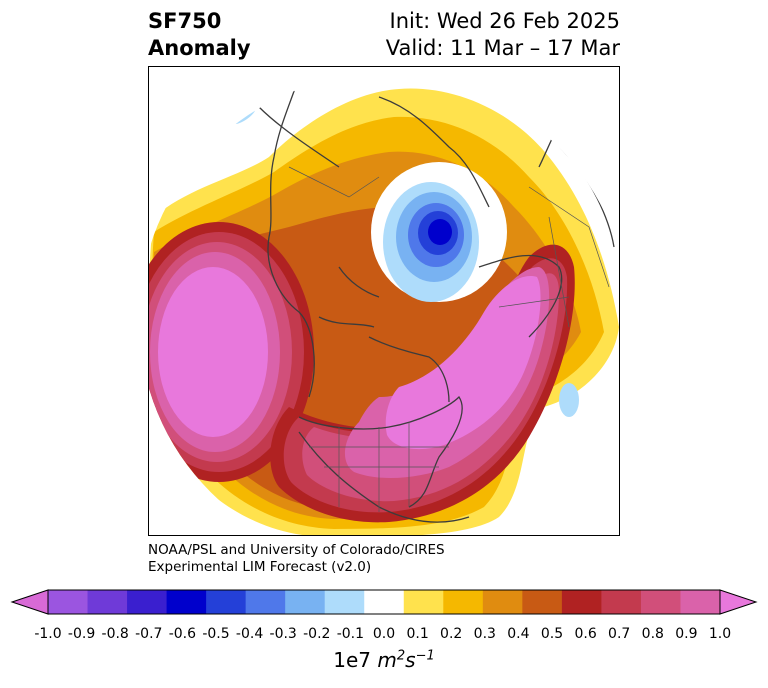 This screenshot has width=768, height=688. I want to click on colorbar-tick-label: 0.6, so click(585, 634).